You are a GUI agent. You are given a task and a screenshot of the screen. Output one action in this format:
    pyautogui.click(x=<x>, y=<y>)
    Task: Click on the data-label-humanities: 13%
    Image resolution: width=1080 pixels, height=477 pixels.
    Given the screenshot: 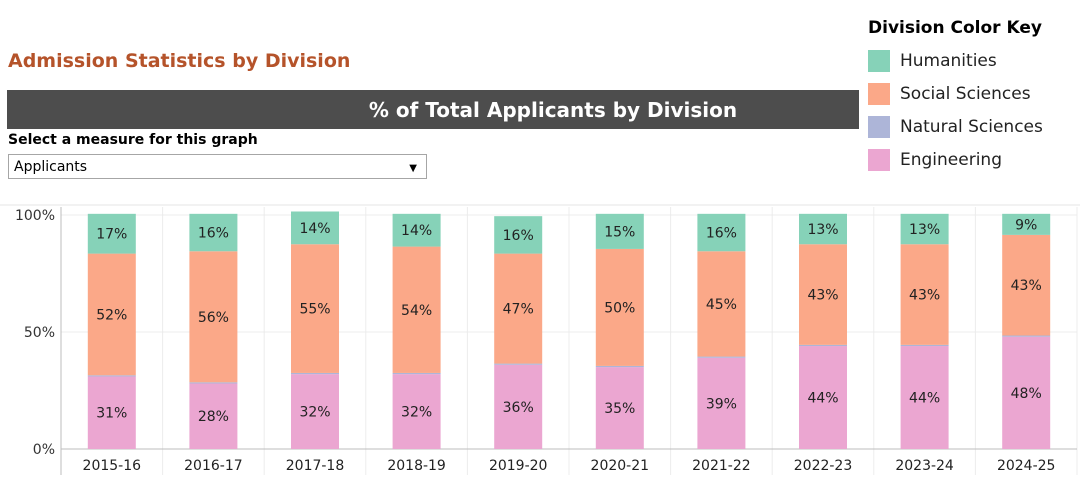 What is the action you would take?
    pyautogui.click(x=924, y=230)
    